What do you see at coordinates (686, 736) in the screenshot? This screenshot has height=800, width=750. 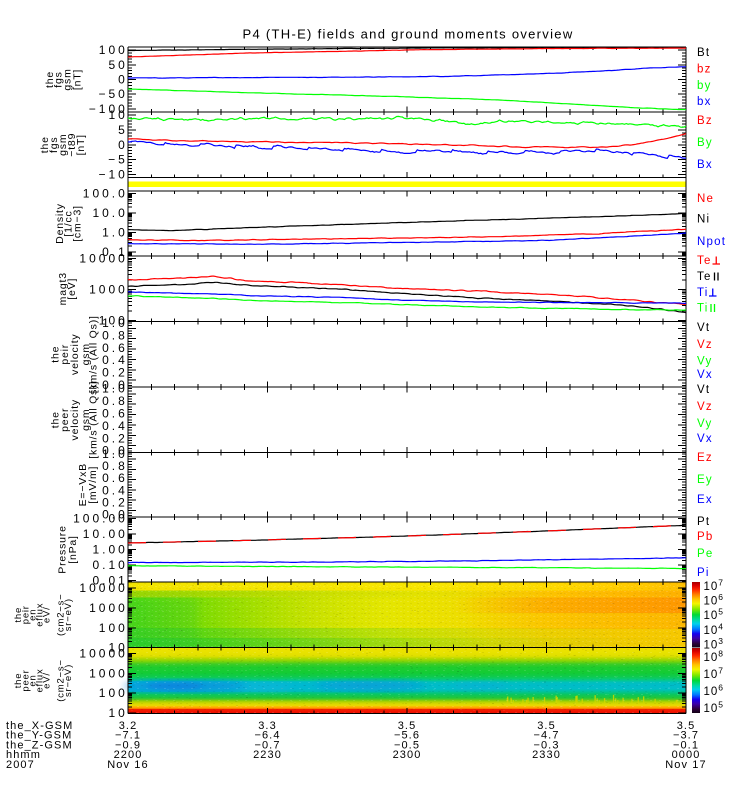 I see `svg-text: −3.7` at bounding box center [686, 736].